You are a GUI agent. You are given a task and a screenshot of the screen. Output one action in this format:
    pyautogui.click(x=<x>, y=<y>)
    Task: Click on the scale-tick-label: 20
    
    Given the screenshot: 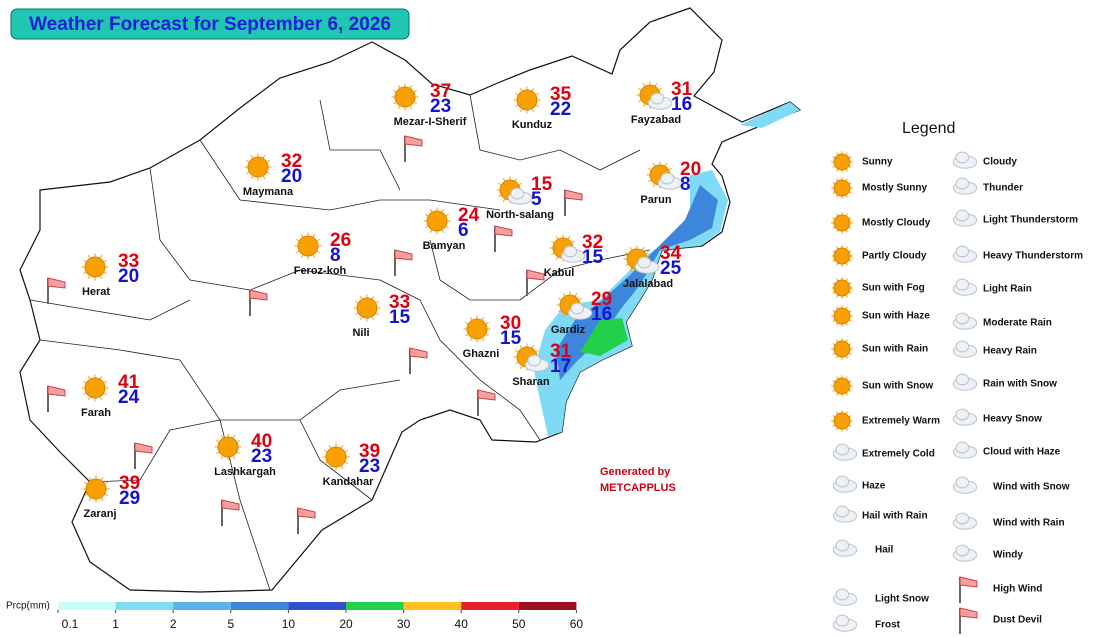 What is the action you would take?
    pyautogui.click(x=346, y=624)
    